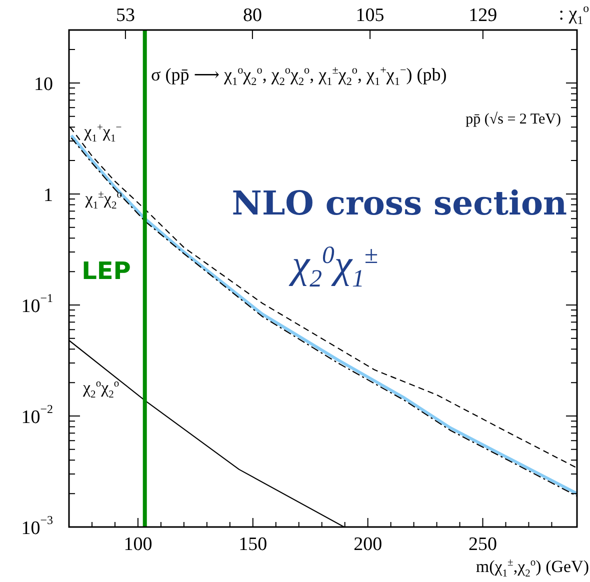  Describe the element at coordinates (399, 203) in the screenshot. I see `annotation: NLO cross section` at that location.